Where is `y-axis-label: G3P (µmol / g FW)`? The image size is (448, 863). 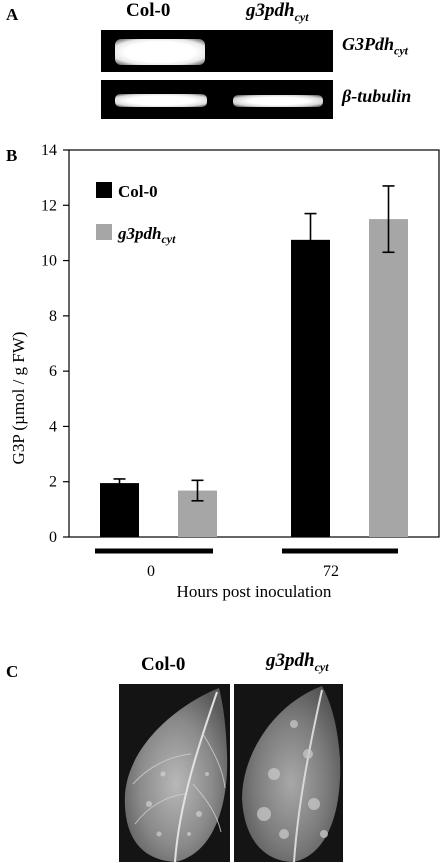
y-axis-label: G3P (µmol / g FW) is located at coordinates (18, 398).